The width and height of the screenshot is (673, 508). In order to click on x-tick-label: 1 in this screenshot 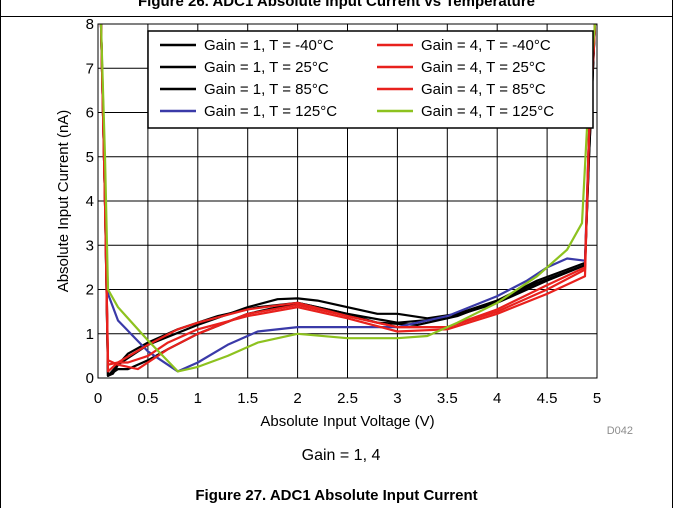, I will do `click(198, 398)`.